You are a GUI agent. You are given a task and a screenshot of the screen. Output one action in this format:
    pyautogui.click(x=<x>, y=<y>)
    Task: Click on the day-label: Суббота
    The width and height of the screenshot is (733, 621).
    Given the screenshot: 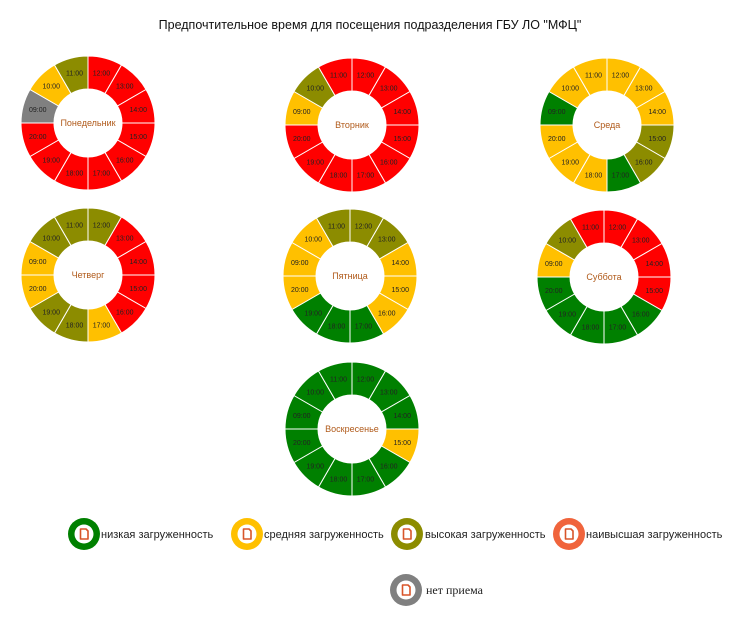 What is the action you would take?
    pyautogui.click(x=603, y=277)
    